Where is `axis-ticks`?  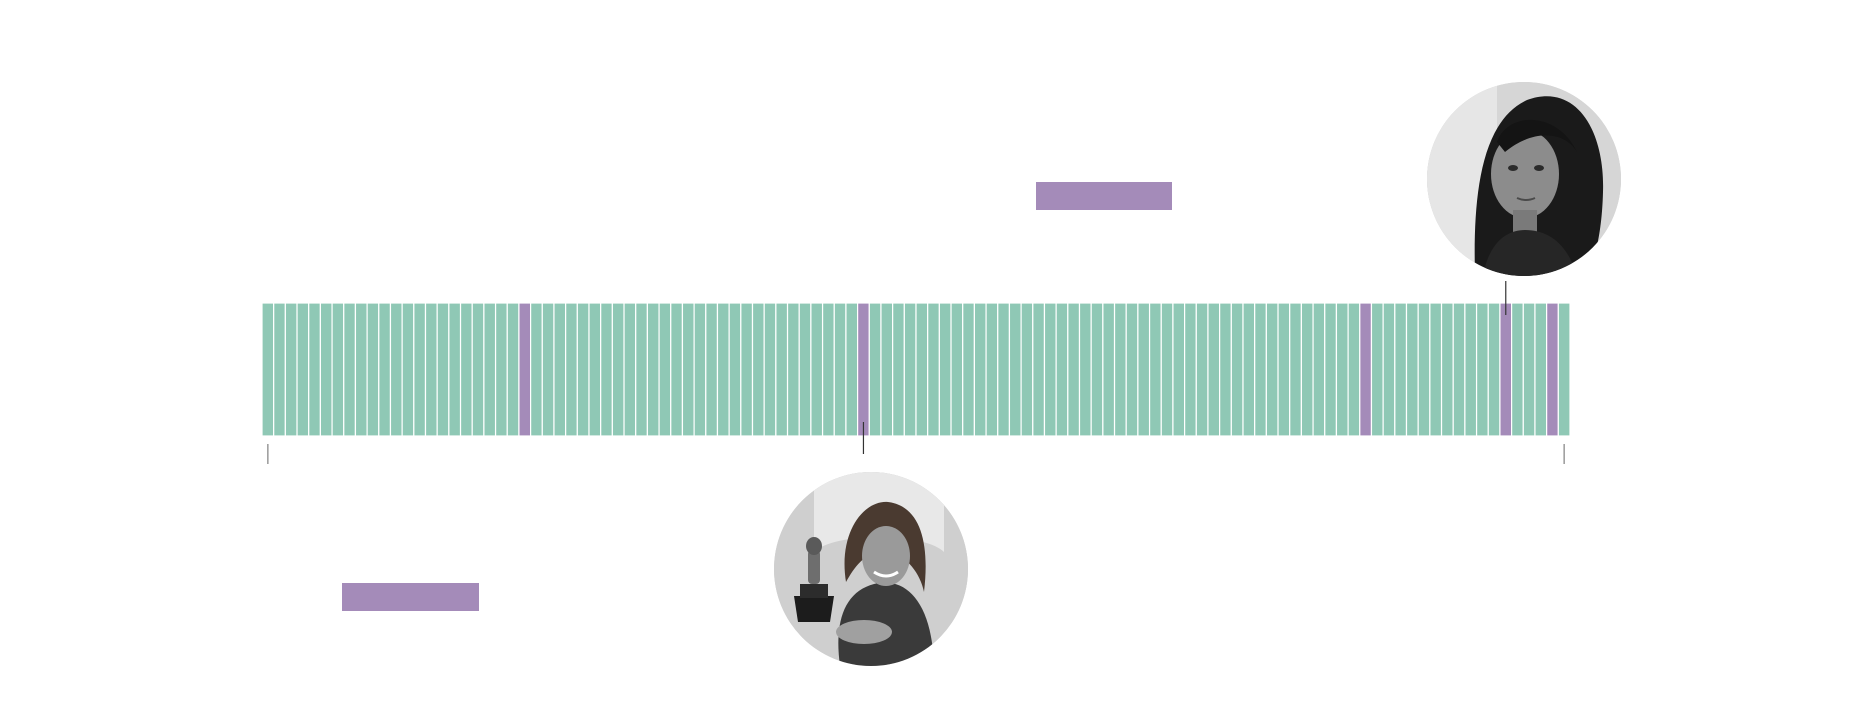
axis-ticks is located at coordinates (916, 454).